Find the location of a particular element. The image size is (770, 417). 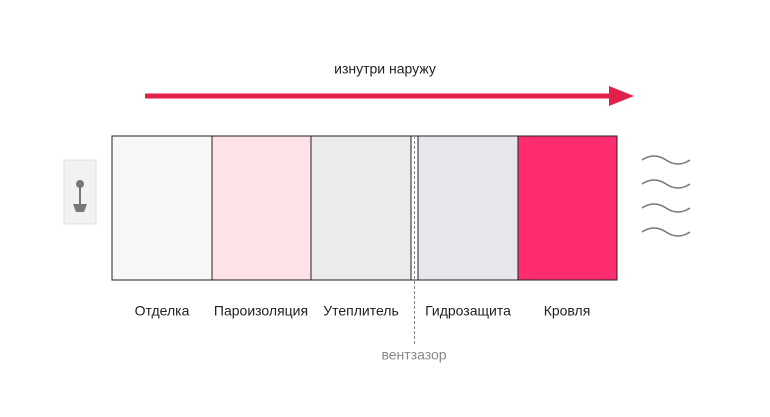

exterior-waves is located at coordinates (666, 196).